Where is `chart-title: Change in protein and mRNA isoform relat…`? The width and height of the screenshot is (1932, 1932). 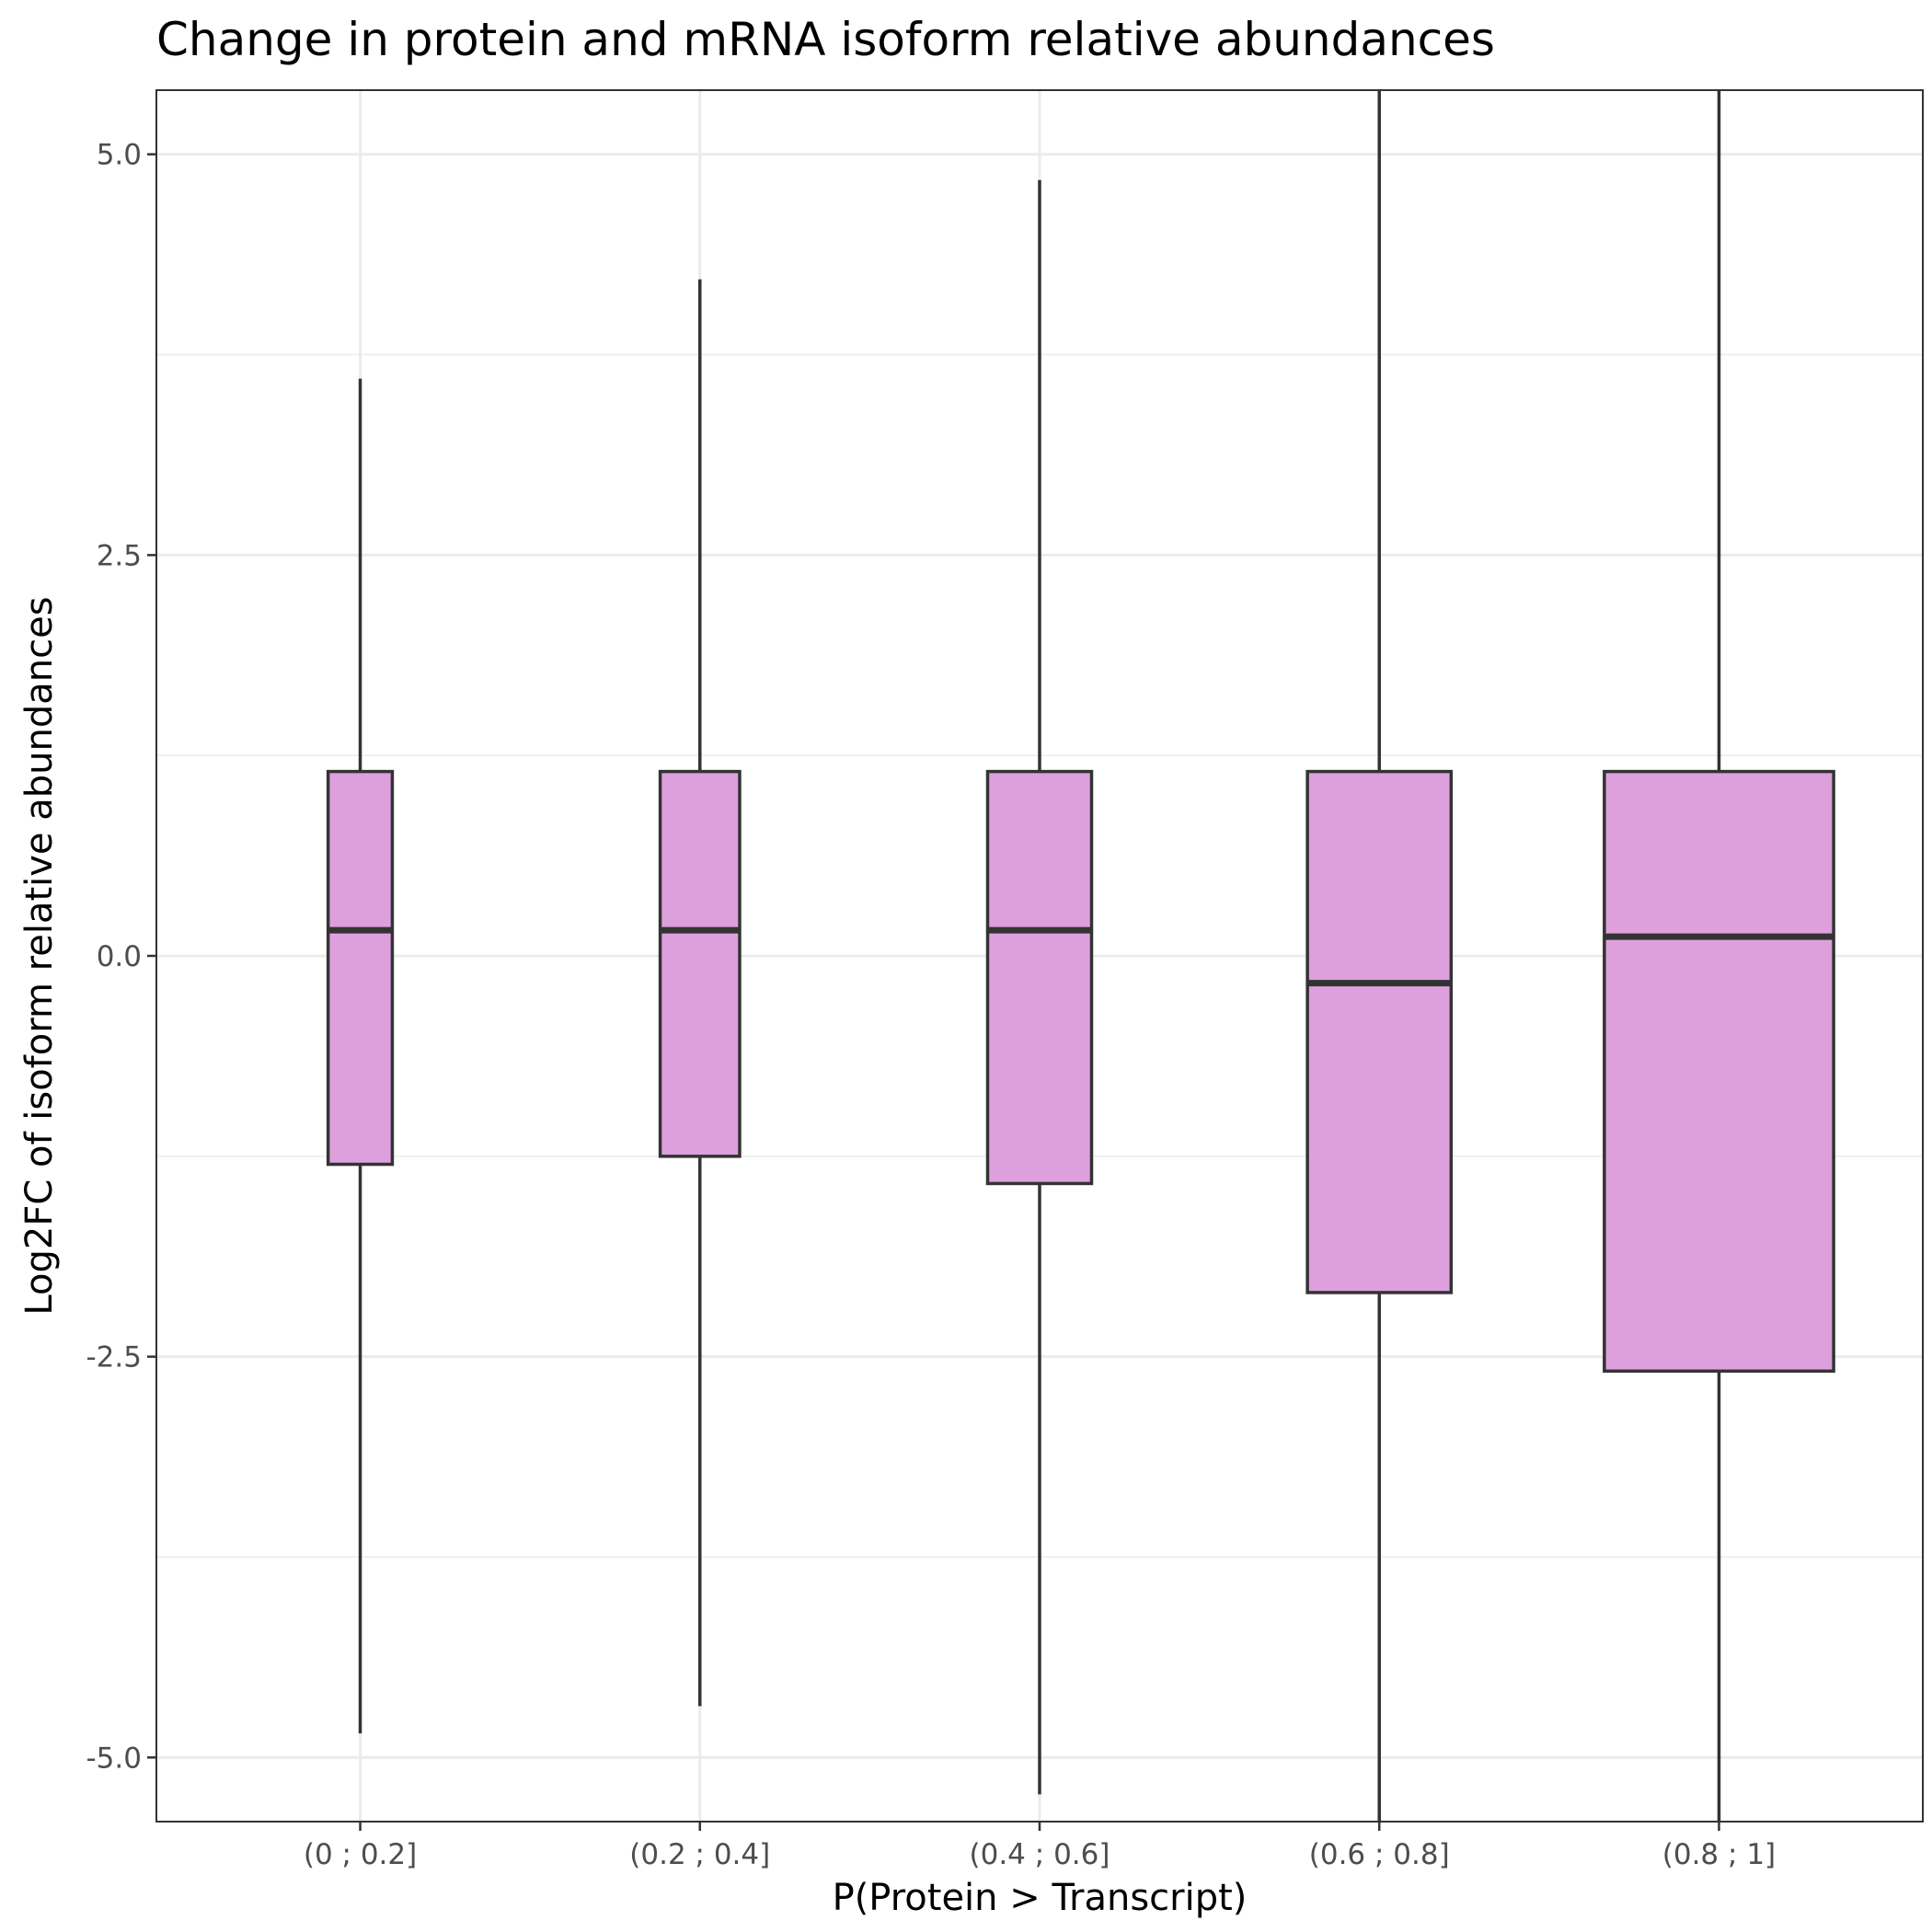
chart-title: Change in protein and mRNA isoform relat… is located at coordinates (825, 39).